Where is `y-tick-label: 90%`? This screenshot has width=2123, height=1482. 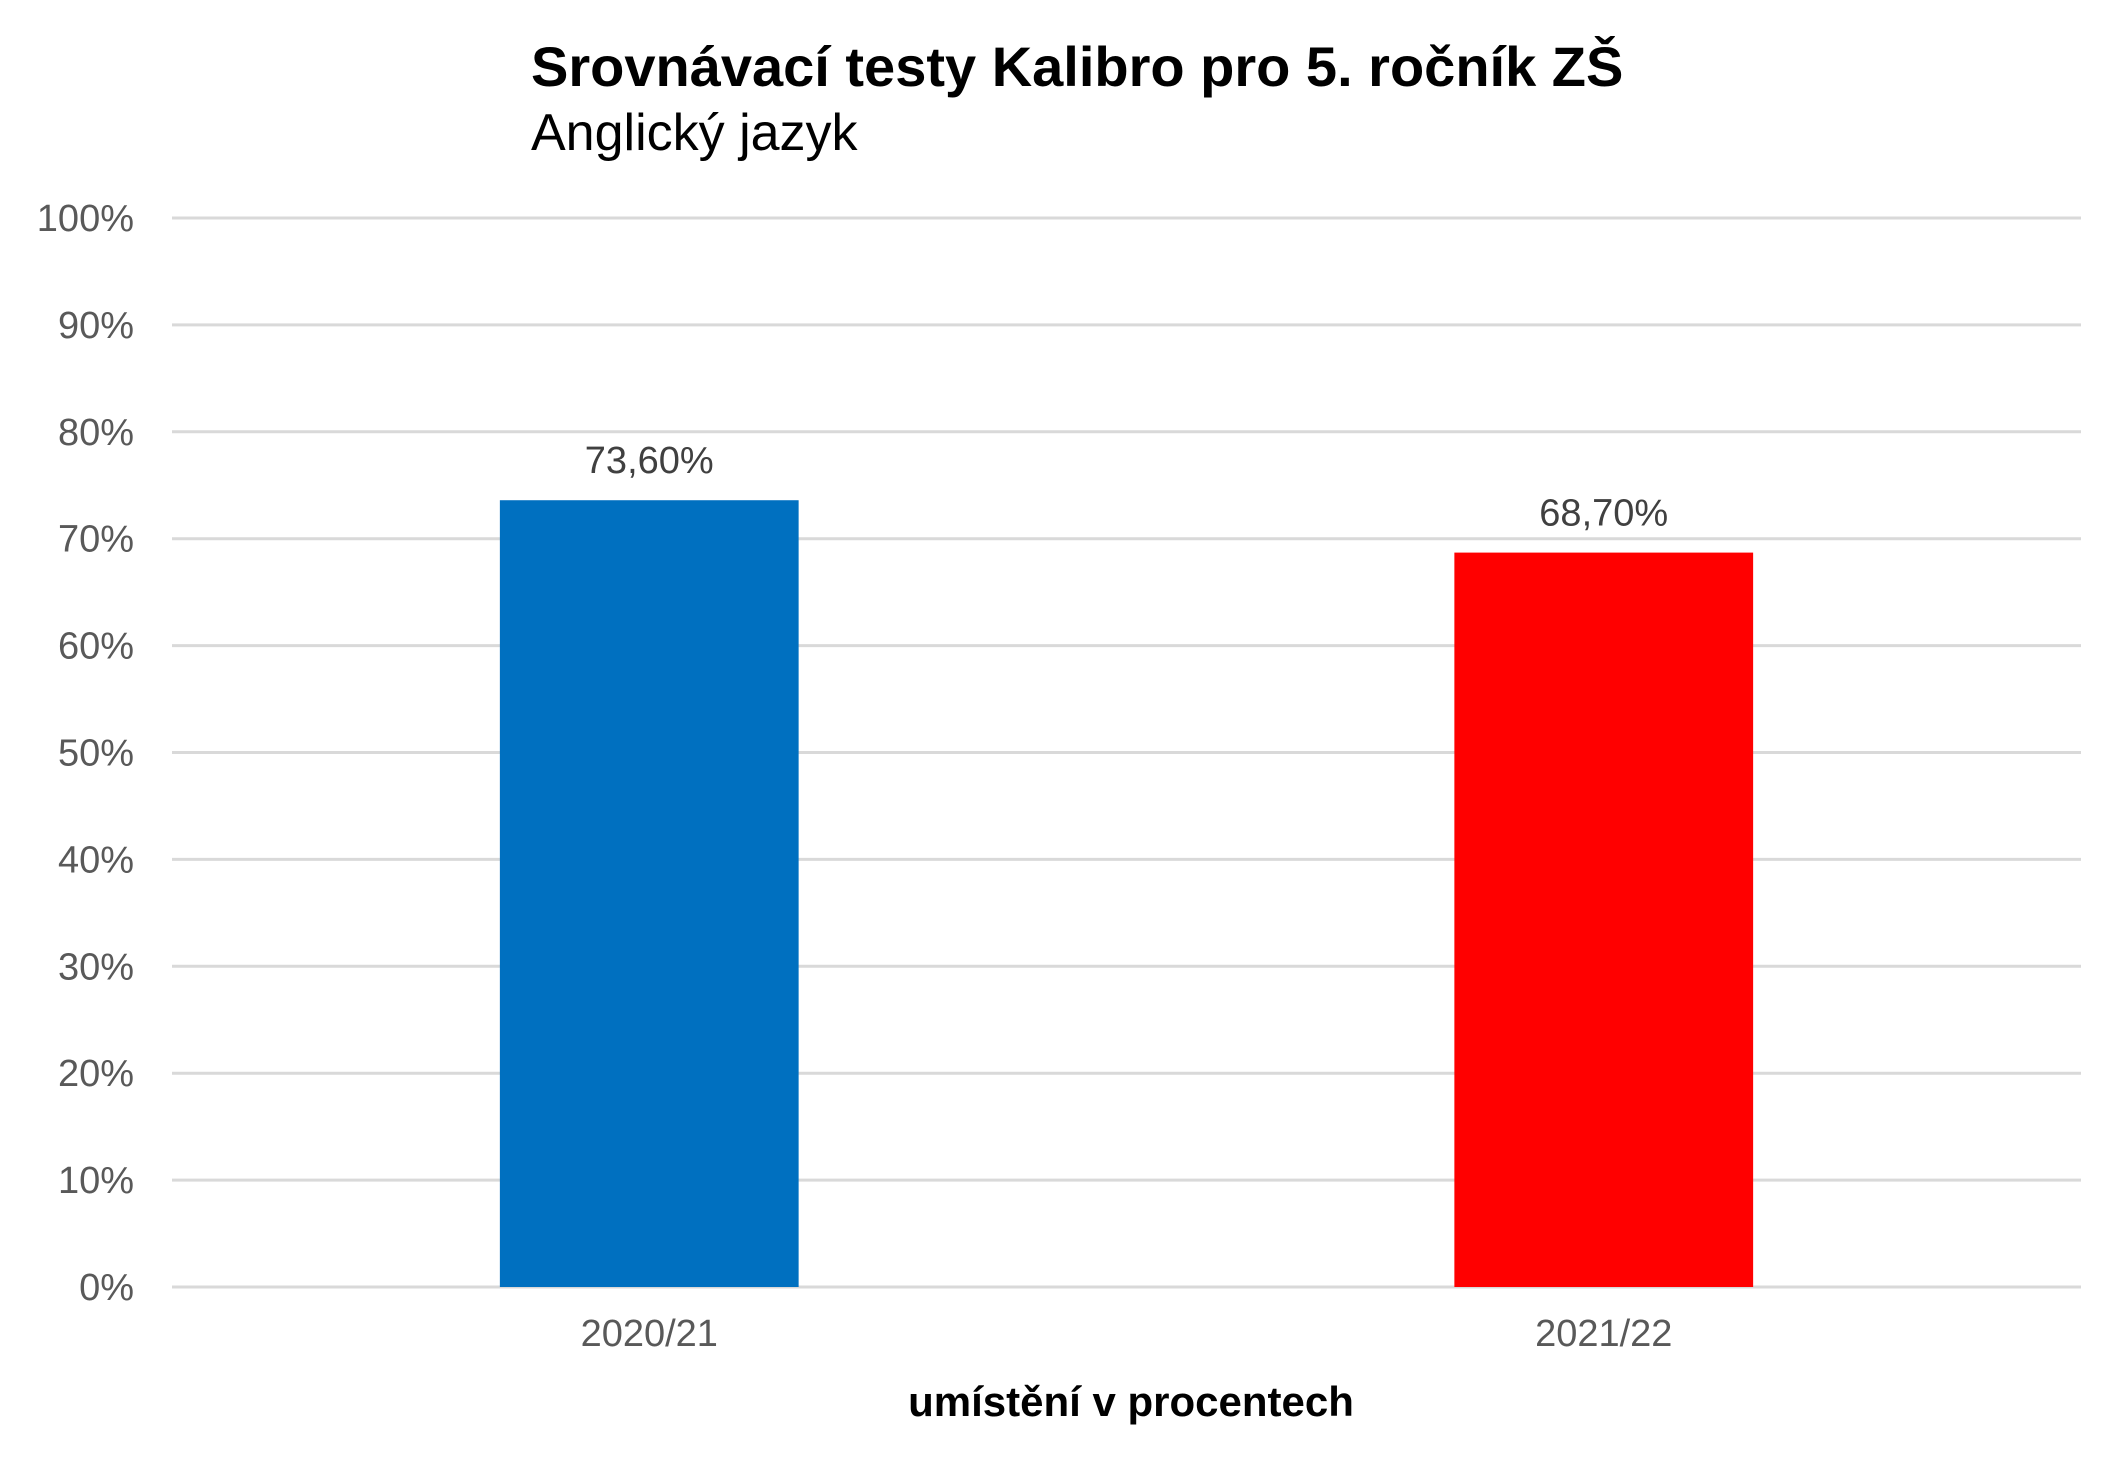 y-tick-label: 90% is located at coordinates (96, 326).